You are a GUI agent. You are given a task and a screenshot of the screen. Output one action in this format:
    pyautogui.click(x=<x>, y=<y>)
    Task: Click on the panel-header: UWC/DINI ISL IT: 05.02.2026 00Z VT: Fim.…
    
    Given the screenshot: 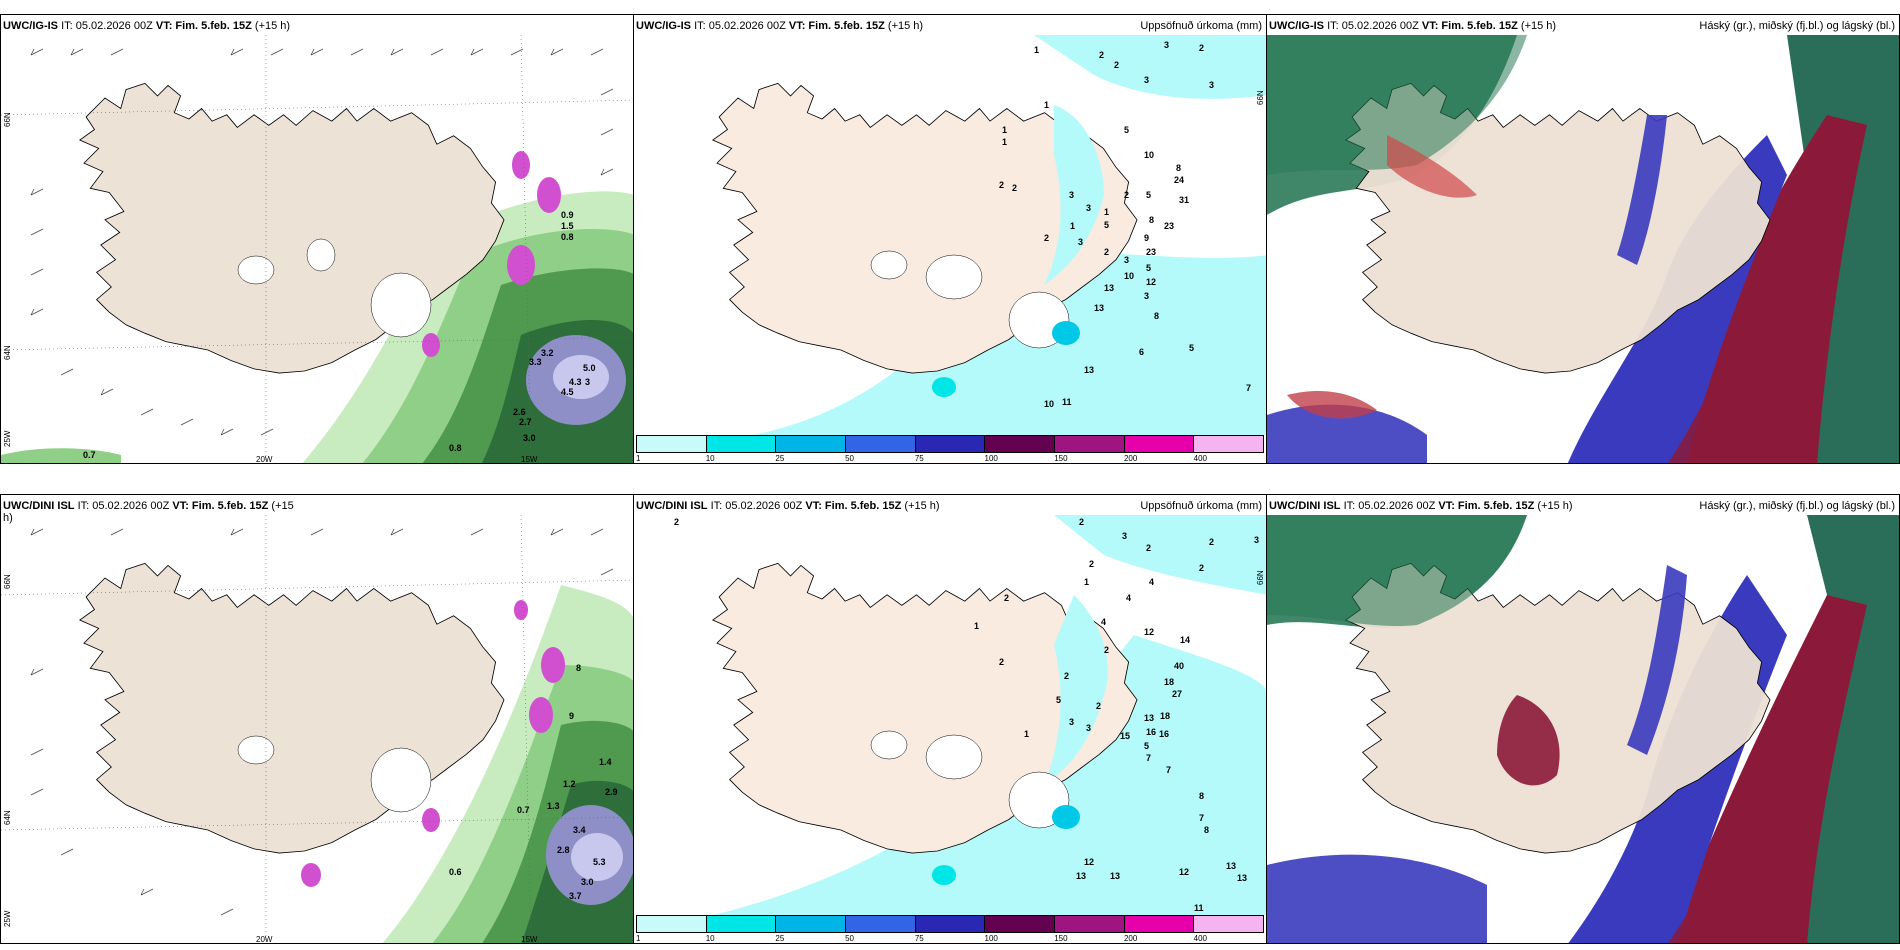 What is the action you would take?
    pyautogui.click(x=788, y=506)
    